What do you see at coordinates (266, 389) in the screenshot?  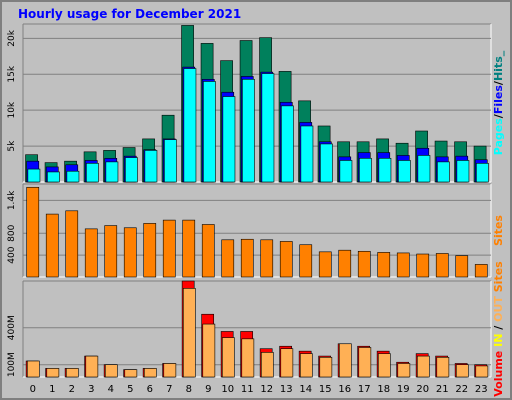 I see `x-label-hour-12: 12` at bounding box center [266, 389].